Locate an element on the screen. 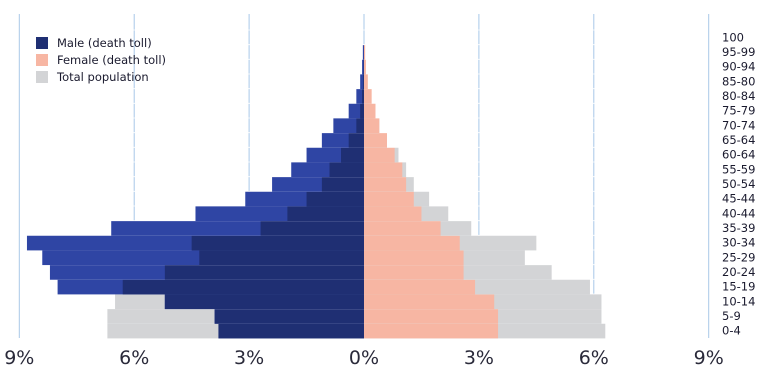 The width and height of the screenshot is (760, 370). legend-swatch-male is located at coordinates (42, 42).